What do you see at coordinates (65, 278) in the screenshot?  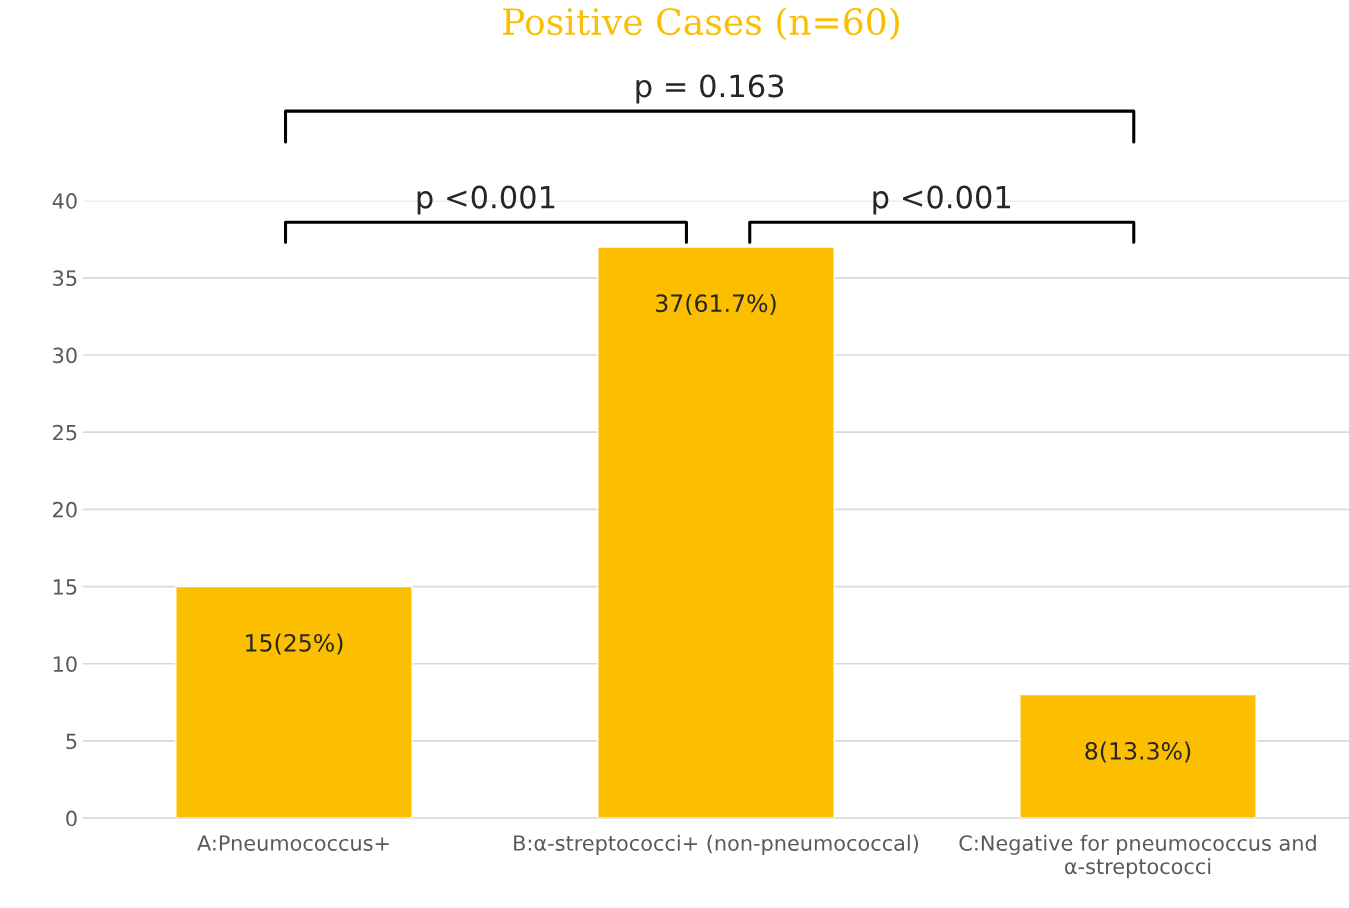 I see `y-tick-label: 35` at bounding box center [65, 278].